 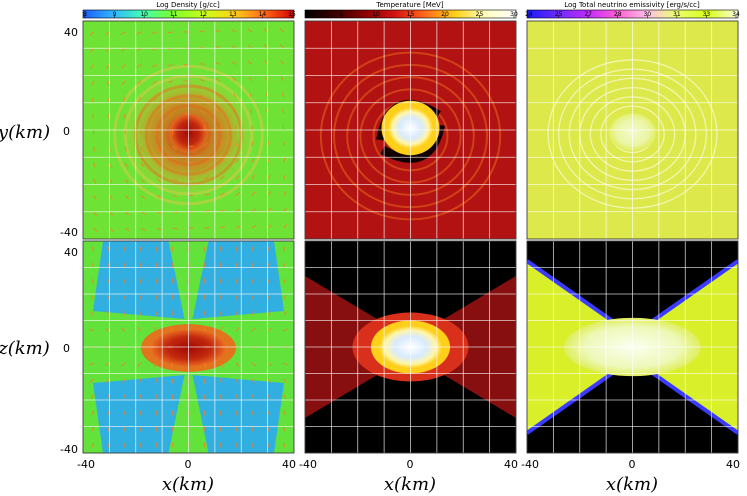 I want to click on colorbar-emissivity-bar, so click(x=632, y=14).